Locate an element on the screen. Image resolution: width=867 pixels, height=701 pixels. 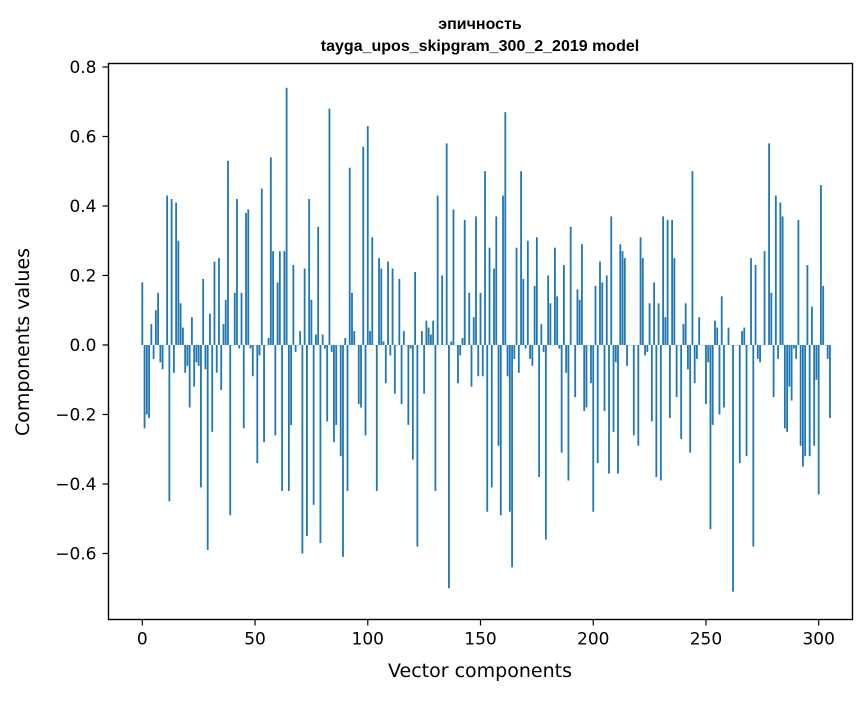
x-axis-label: Vector components is located at coordinates (480, 671).